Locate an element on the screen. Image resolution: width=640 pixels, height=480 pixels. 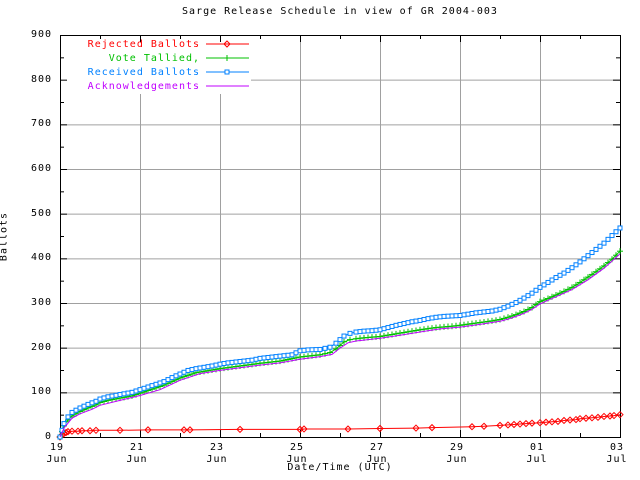
y-tick-label: 600 is located at coordinates (41, 168).